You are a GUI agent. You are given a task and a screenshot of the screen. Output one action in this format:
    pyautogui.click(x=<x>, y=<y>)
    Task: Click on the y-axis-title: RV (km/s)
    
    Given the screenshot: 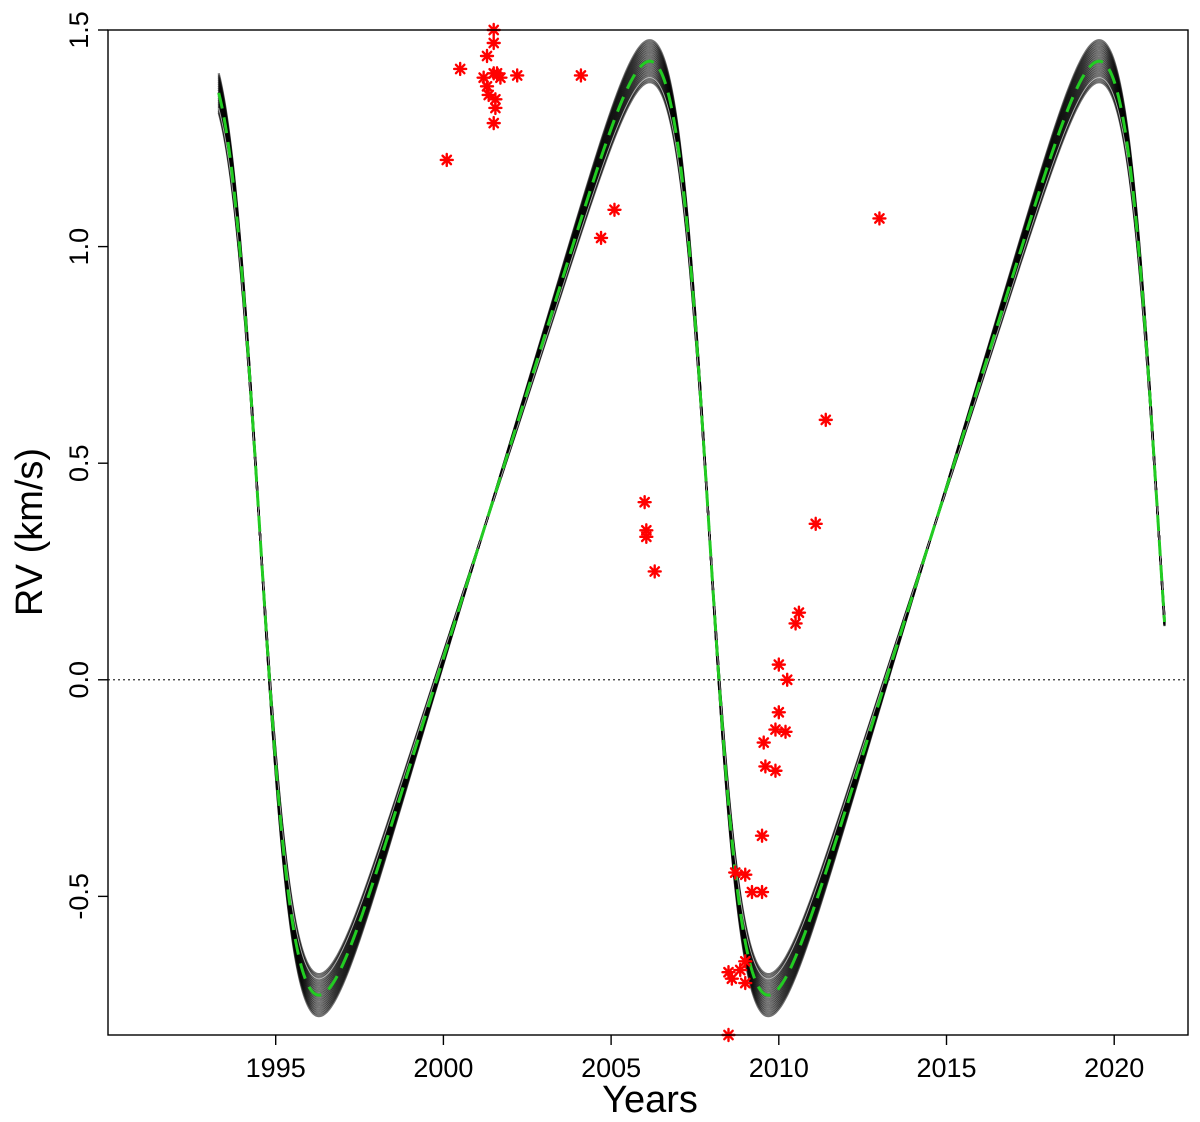 What is the action you would take?
    pyautogui.click(x=30, y=532)
    